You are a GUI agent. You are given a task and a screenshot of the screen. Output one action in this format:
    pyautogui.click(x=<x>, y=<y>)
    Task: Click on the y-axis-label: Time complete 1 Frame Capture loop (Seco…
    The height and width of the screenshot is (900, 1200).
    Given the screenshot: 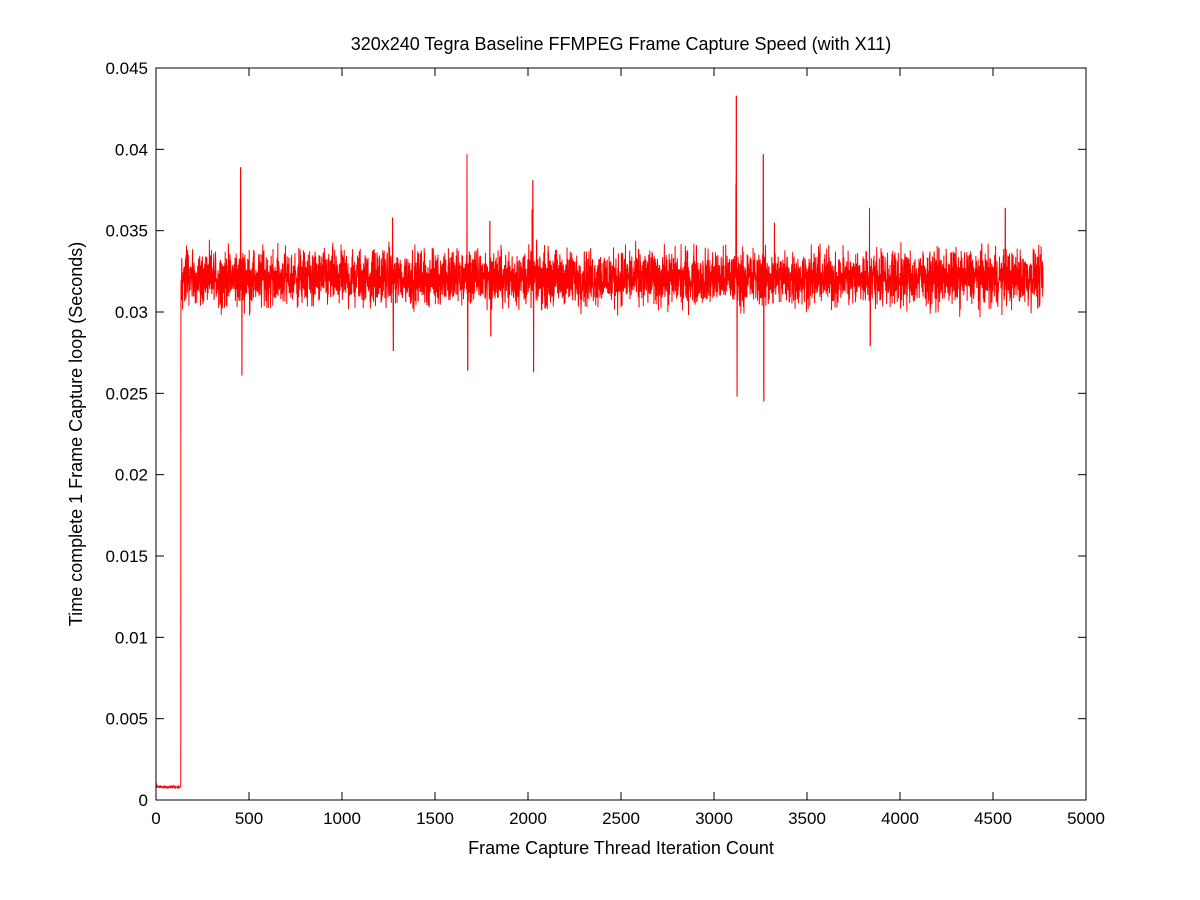 What is the action you would take?
    pyautogui.click(x=76, y=434)
    